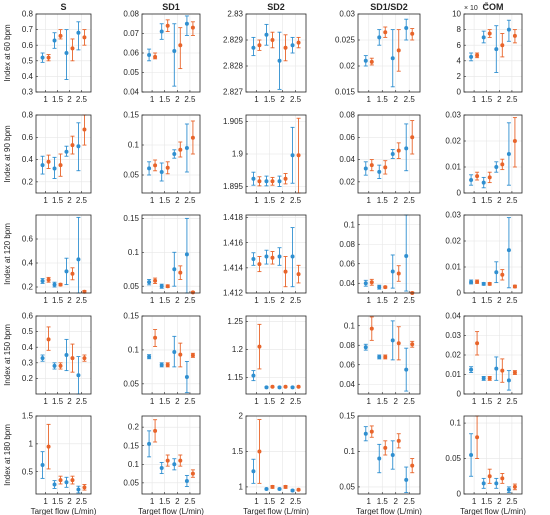  I want to click on y-tick-label: 0.02, so click(453, 241).